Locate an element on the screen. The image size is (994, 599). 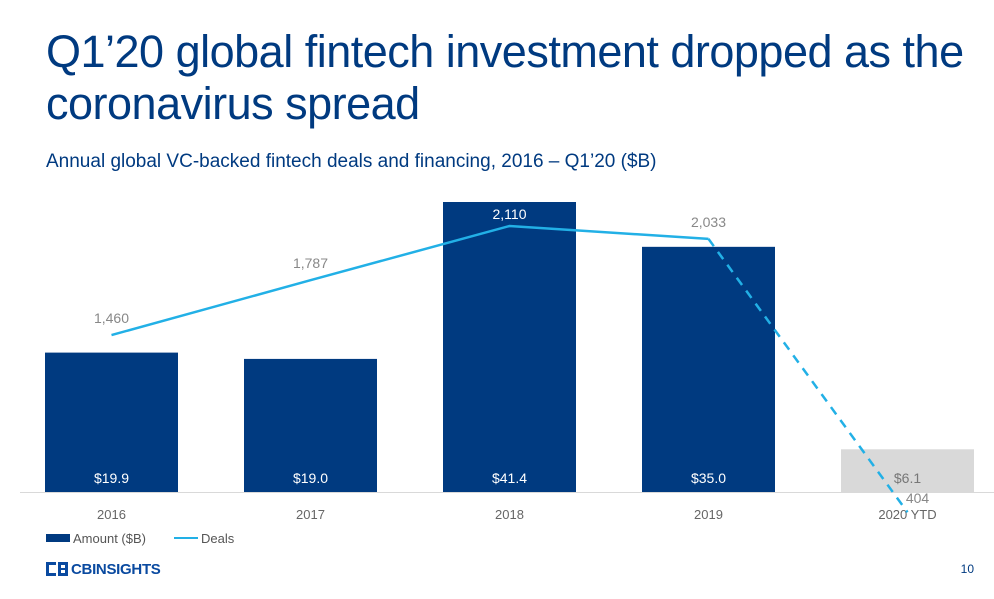
x-tick-label: 2016 is located at coordinates (111, 513).